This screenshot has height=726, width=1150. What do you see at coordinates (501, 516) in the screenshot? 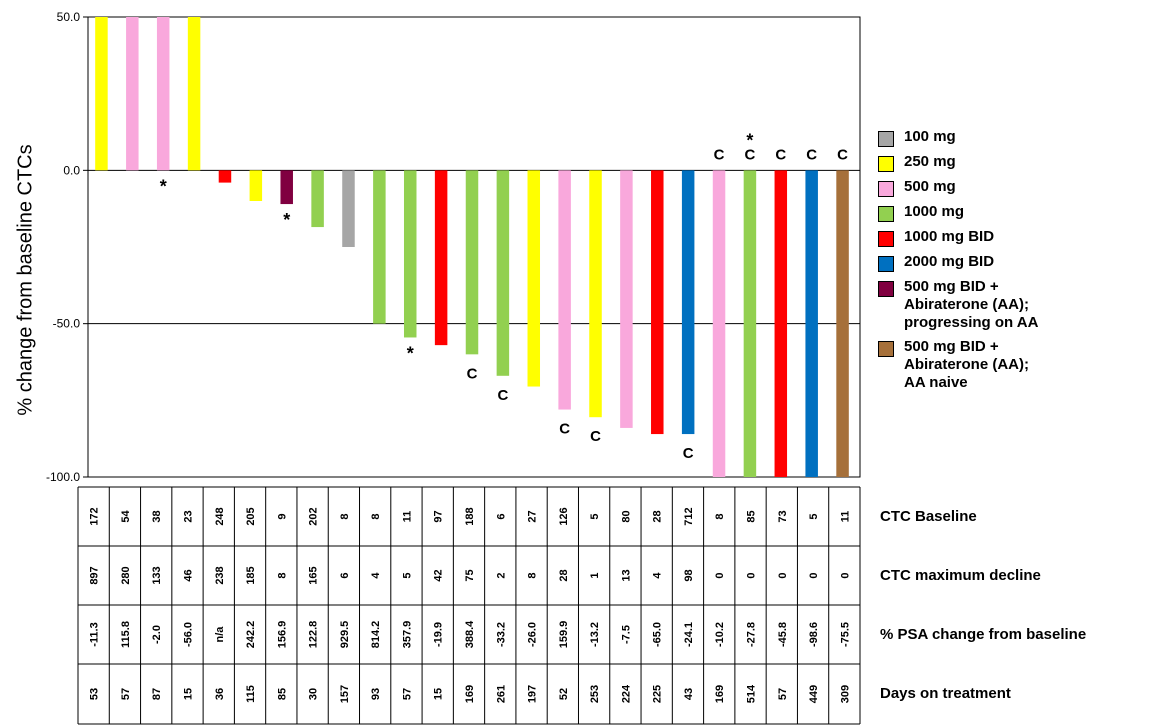
I see `table-cell: 6` at bounding box center [501, 516].